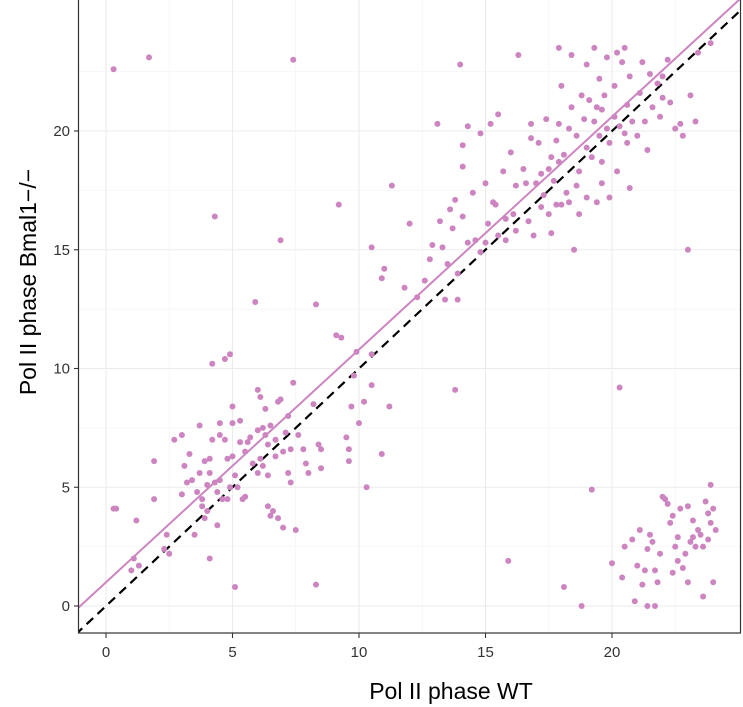 This screenshot has width=743, height=707. I want to click on x-axis-ticks: 0 5 10 15 20, so click(361, 647).